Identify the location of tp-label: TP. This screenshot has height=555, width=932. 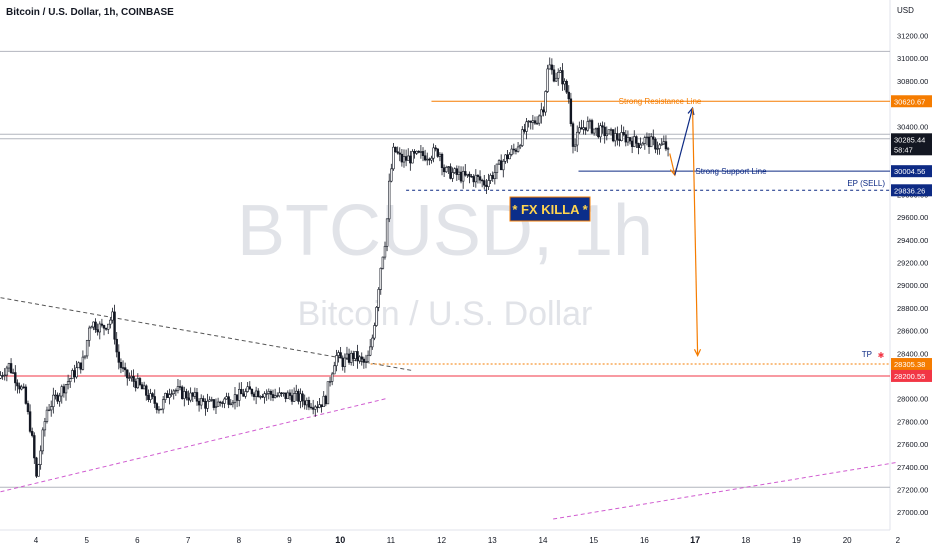
(867, 354).